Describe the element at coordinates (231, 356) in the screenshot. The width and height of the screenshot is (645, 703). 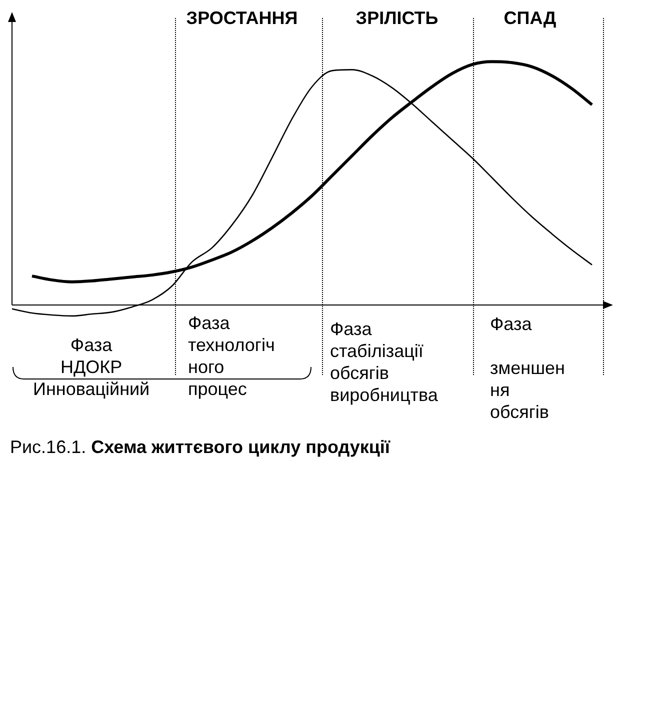
I see `annotation: Фаза технологіч ного процес` at that location.